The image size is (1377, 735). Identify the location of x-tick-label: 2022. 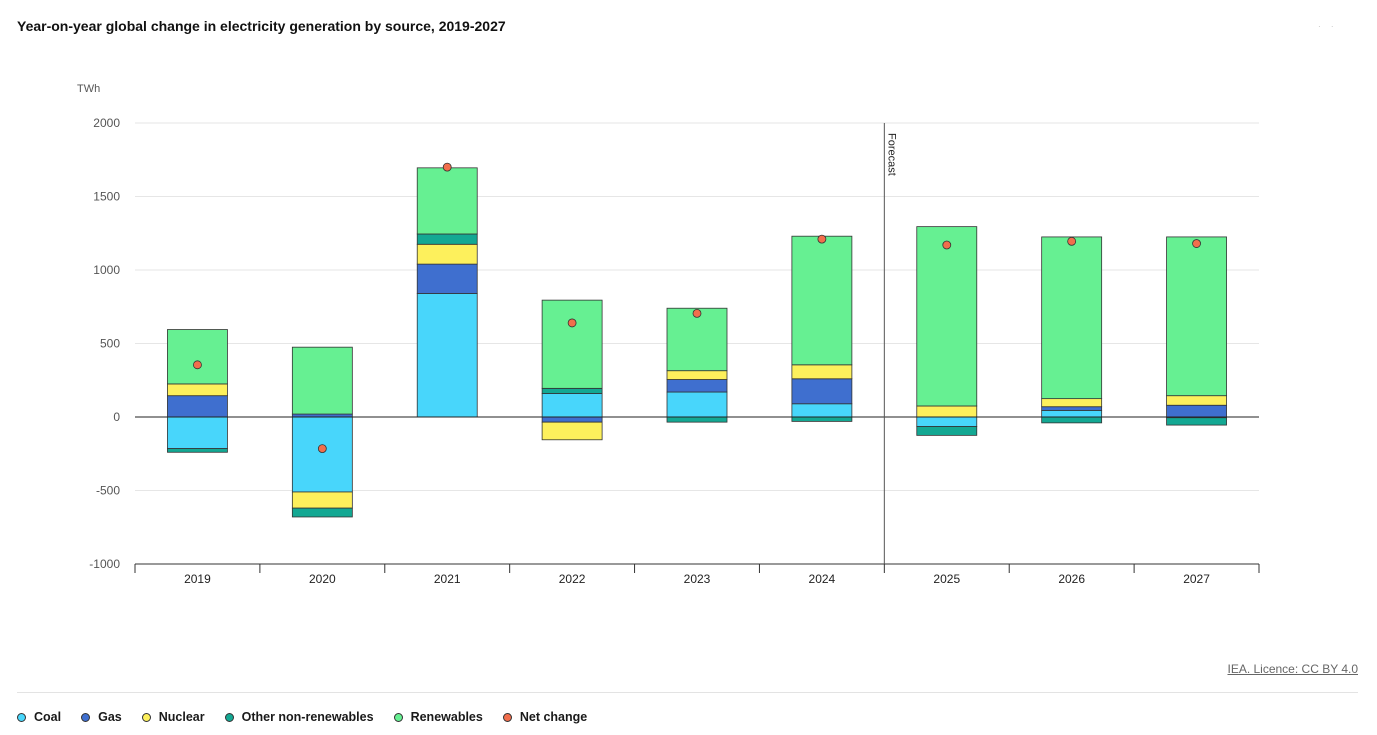
(572, 579).